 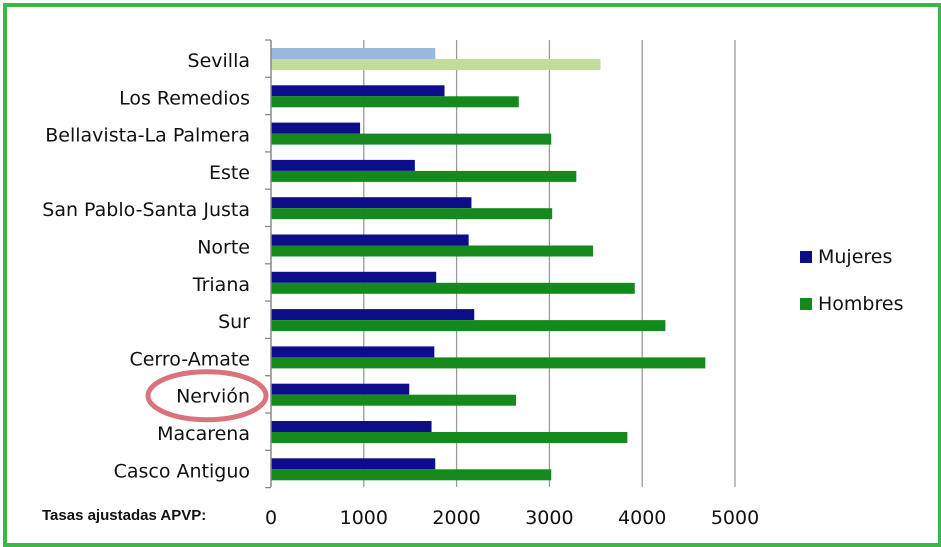 What do you see at coordinates (182, 471) in the screenshot?
I see `category-label: Casco Antiguo` at bounding box center [182, 471].